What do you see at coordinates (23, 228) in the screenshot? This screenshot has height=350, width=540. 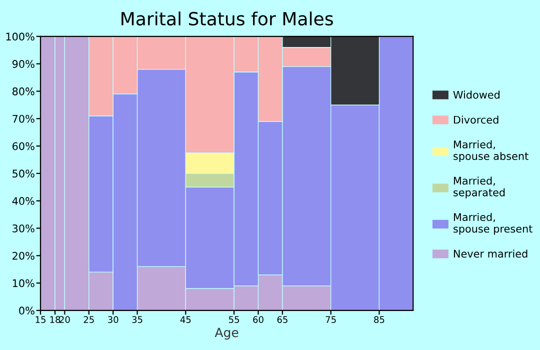 I see `y-tick-label: 30%` at bounding box center [23, 228].